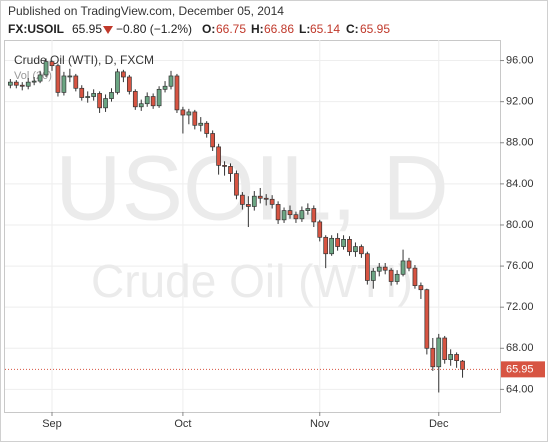 This screenshot has width=548, height=447. What do you see at coordinates (208, 29) in the screenshot?
I see `ohlc-prefix: O:` at bounding box center [208, 29].